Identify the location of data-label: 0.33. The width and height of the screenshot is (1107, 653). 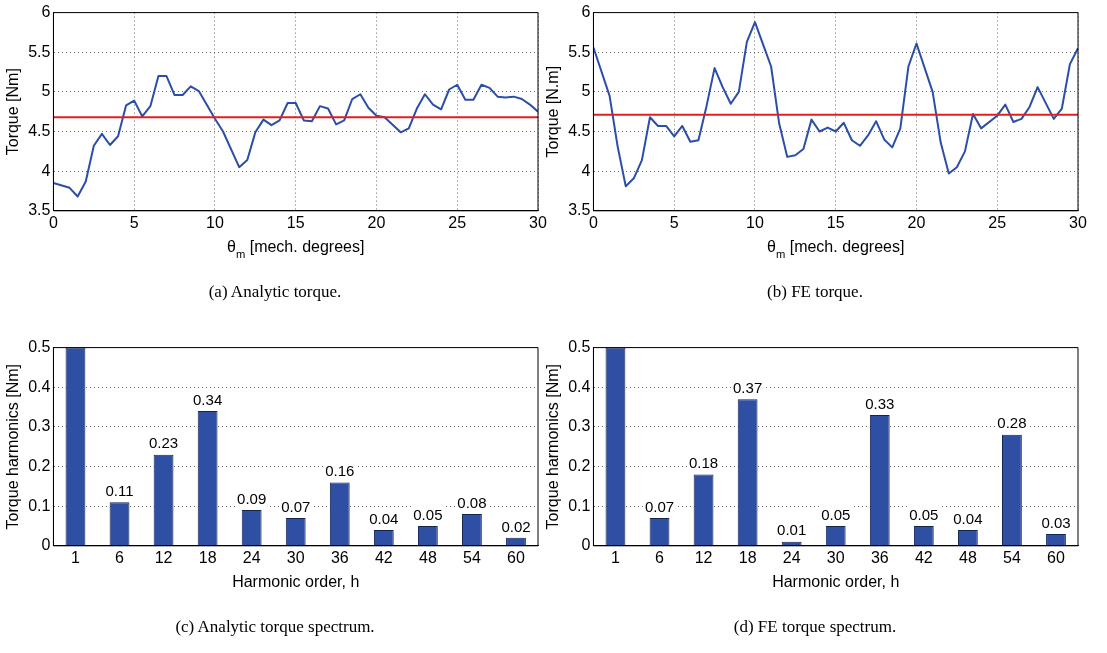
(880, 403).